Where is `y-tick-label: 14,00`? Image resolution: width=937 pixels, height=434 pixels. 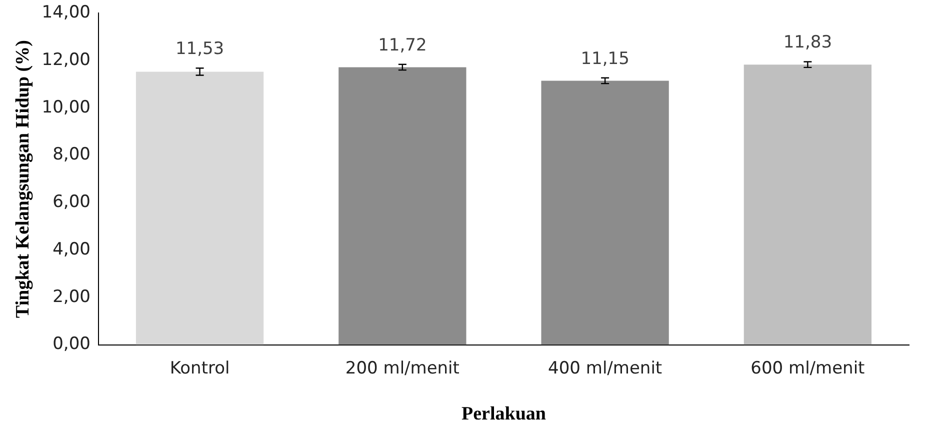
y-tick-label: 14,00 is located at coordinates (66, 12).